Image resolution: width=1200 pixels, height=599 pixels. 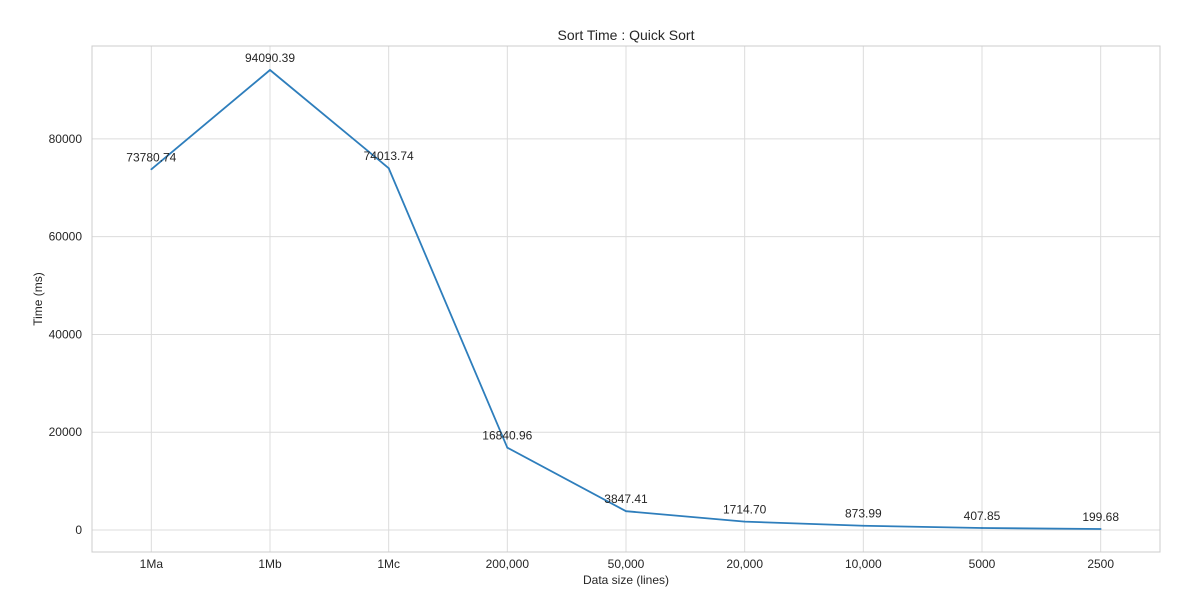 I want to click on data-label: 16840.96, so click(x=507, y=436).